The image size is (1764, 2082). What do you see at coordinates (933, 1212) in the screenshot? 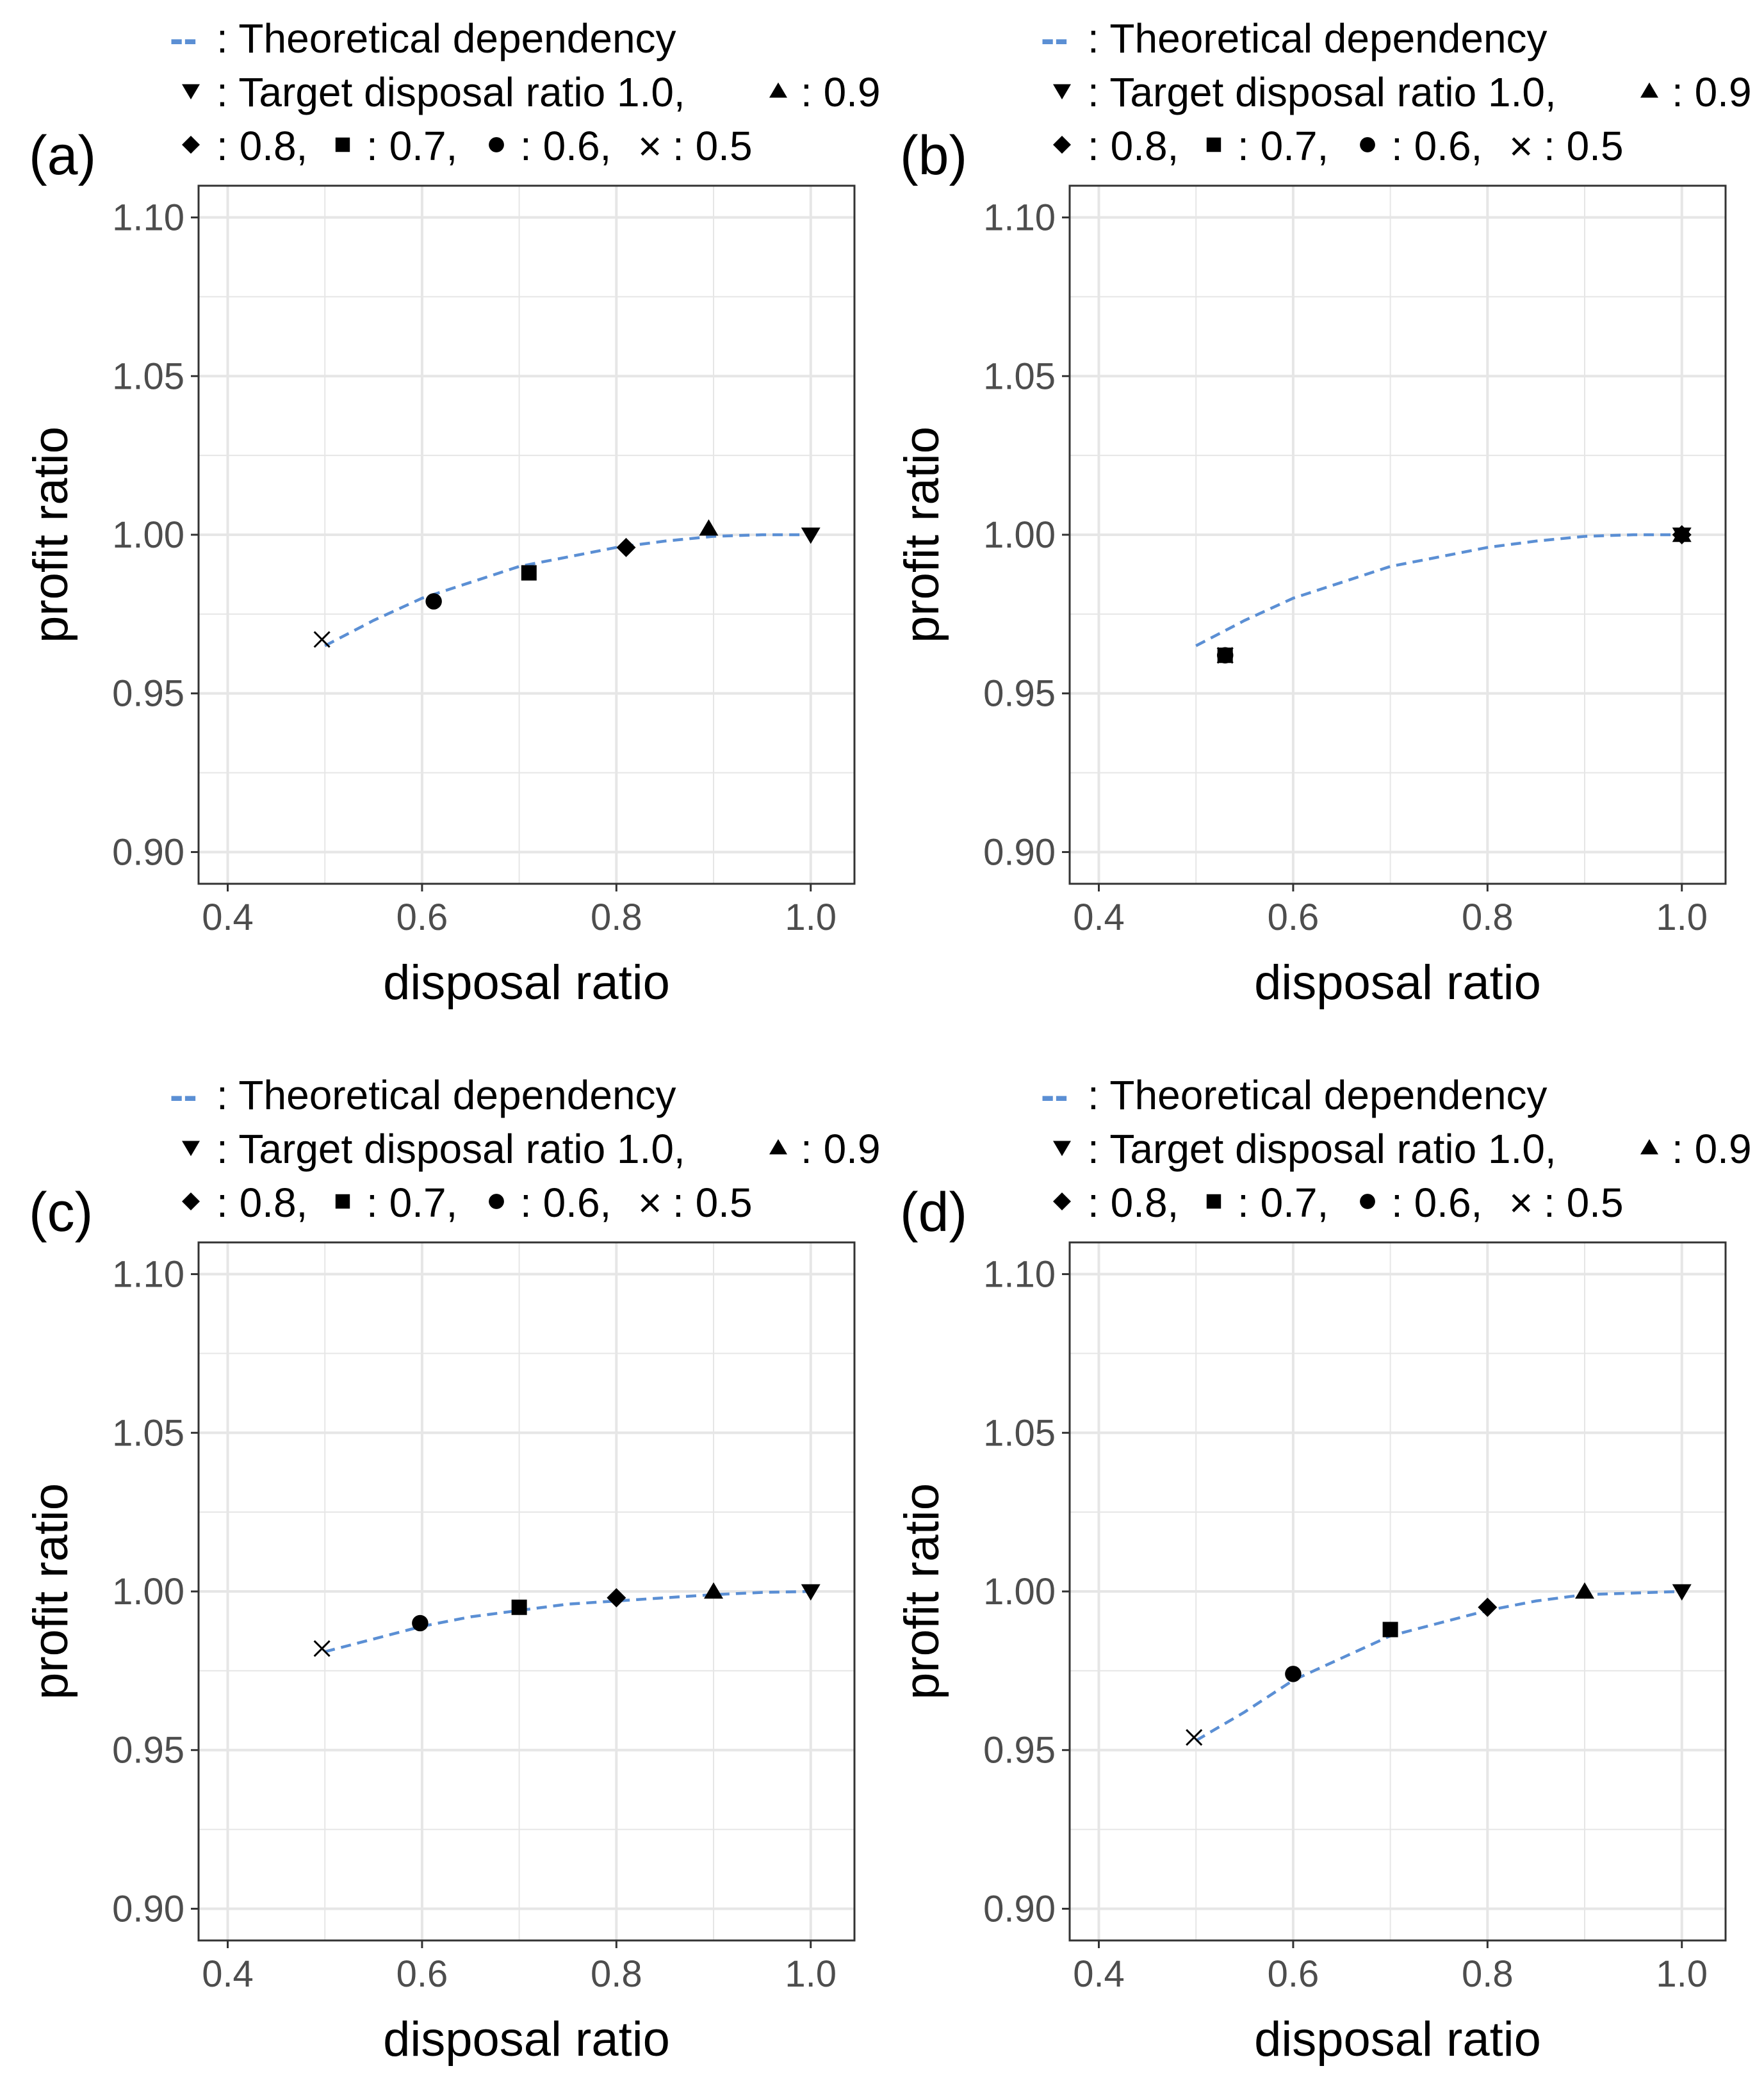
I see `panel-label: (d)` at bounding box center [933, 1212].